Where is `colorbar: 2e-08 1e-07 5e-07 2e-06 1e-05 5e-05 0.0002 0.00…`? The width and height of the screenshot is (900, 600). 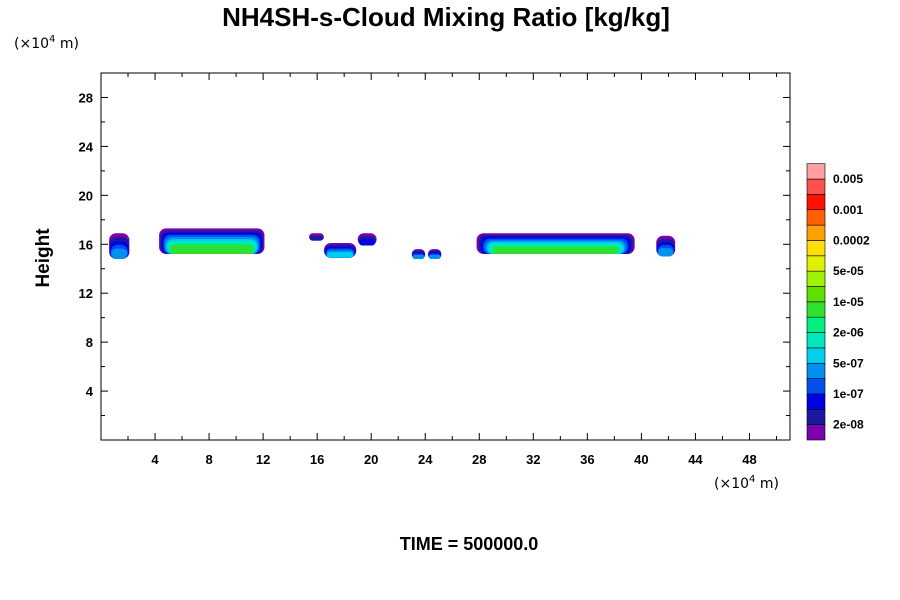
colorbar: 2e-08 1e-07 5e-07 2e-06 1e-05 5e-05 0.0002 0.00… is located at coordinates (838, 302).